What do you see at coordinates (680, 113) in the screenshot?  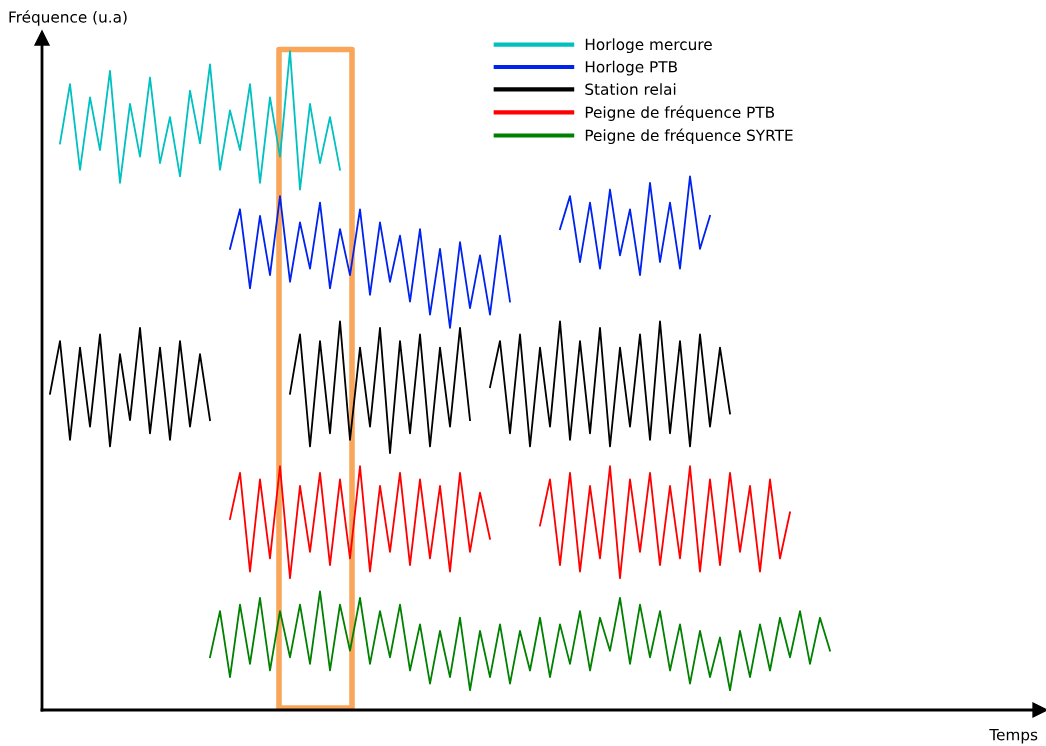 I see `legend-label: Peigne de fréquence PTB` at bounding box center [680, 113].